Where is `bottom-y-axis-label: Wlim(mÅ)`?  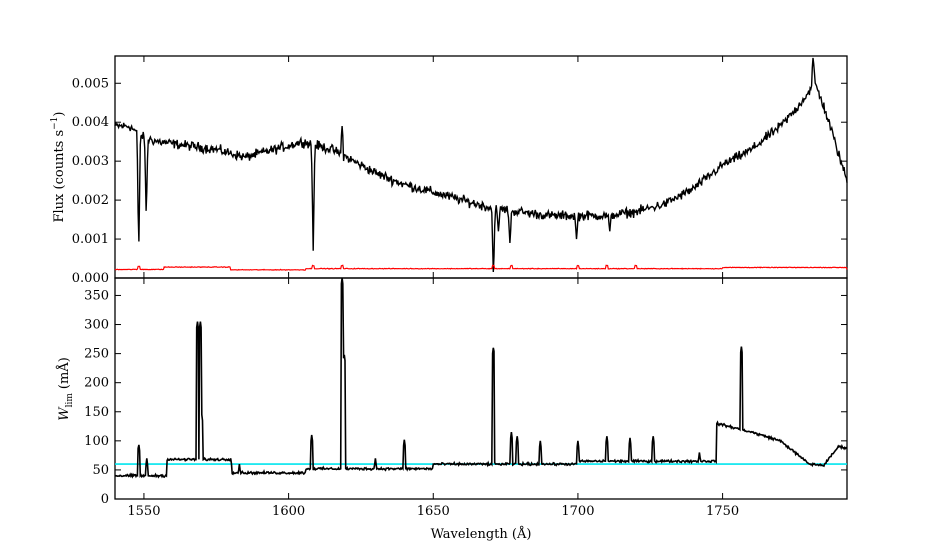
bottom-y-axis-label: Wlim(mÅ) is located at coordinates (65, 389).